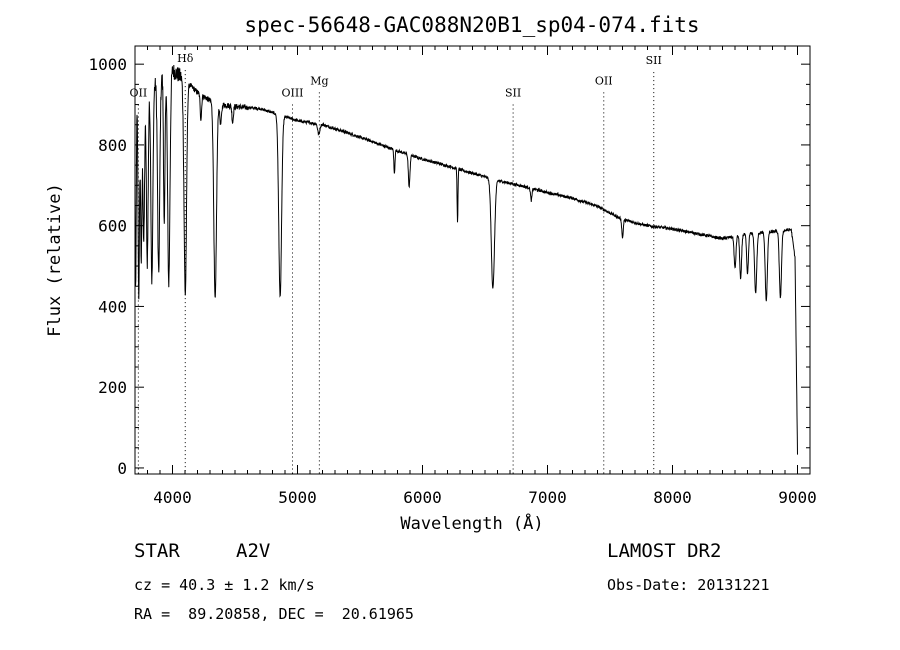  Describe the element at coordinates (292, 92) in the screenshot. I see `reference-line-label: OIII` at that location.